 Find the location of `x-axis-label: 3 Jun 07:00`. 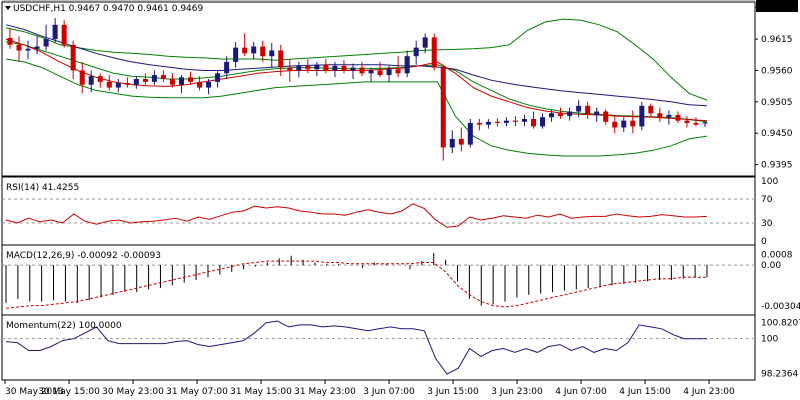

x-axis-label: 3 Jun 07:00 is located at coordinates (389, 392).